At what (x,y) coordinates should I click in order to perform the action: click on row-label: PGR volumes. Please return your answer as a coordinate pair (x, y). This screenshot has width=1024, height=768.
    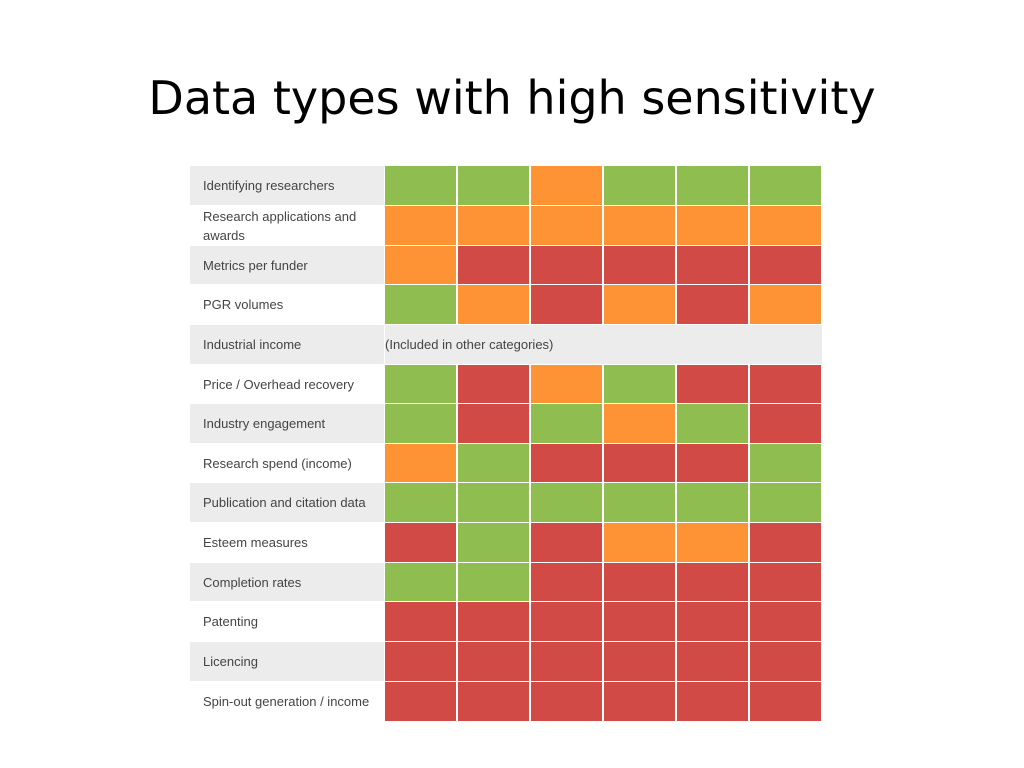
    Looking at the image, I should click on (287, 305).